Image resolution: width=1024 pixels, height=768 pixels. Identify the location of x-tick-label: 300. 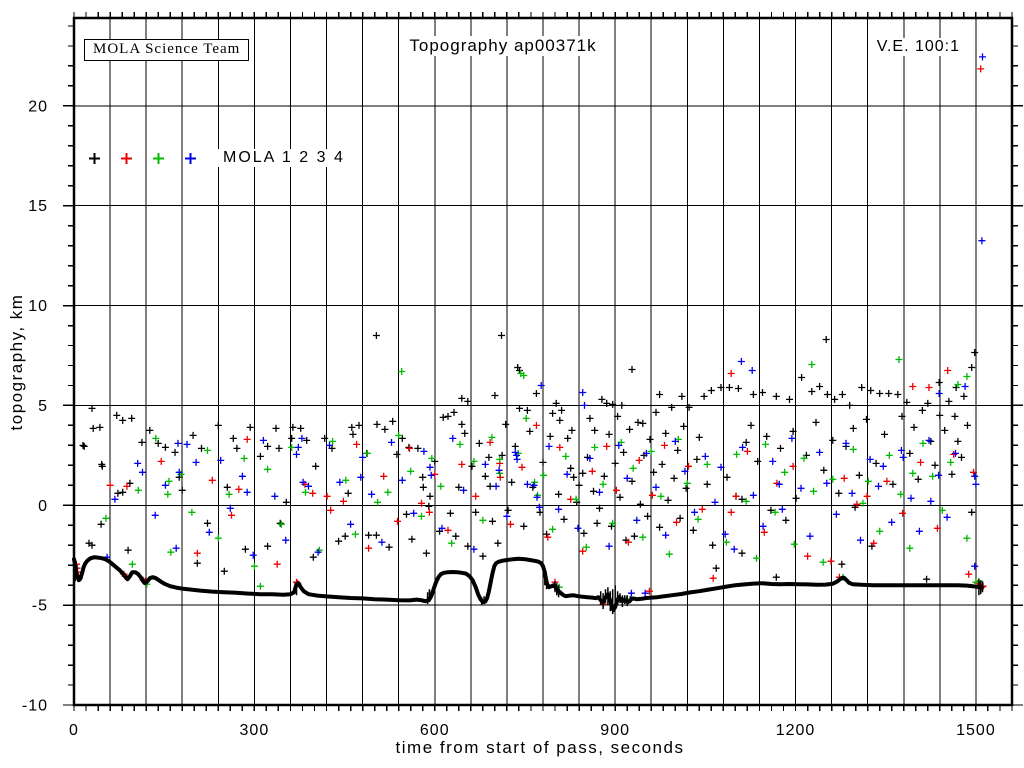
(255, 730).